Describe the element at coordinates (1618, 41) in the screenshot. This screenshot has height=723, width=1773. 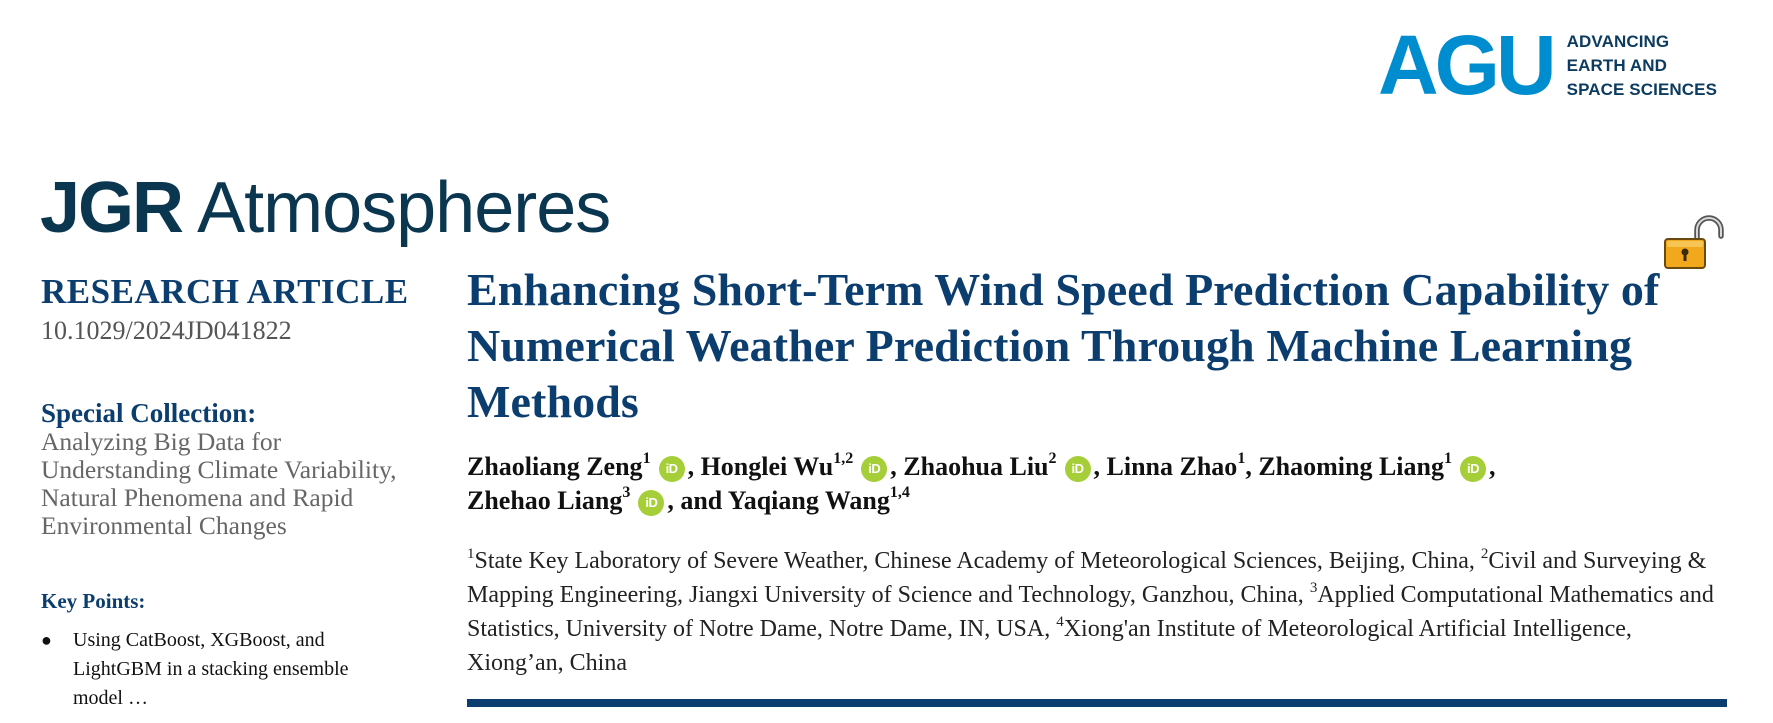
I see `agu-tagline-line-1: ADVANCING` at that location.